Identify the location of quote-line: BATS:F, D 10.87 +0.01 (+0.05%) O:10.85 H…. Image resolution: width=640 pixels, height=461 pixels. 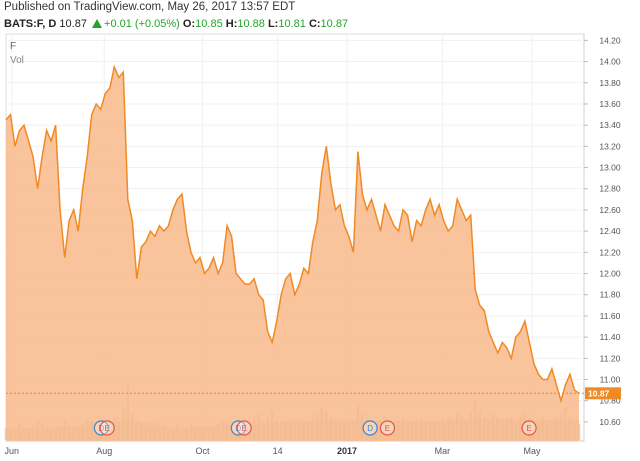
(176, 24).